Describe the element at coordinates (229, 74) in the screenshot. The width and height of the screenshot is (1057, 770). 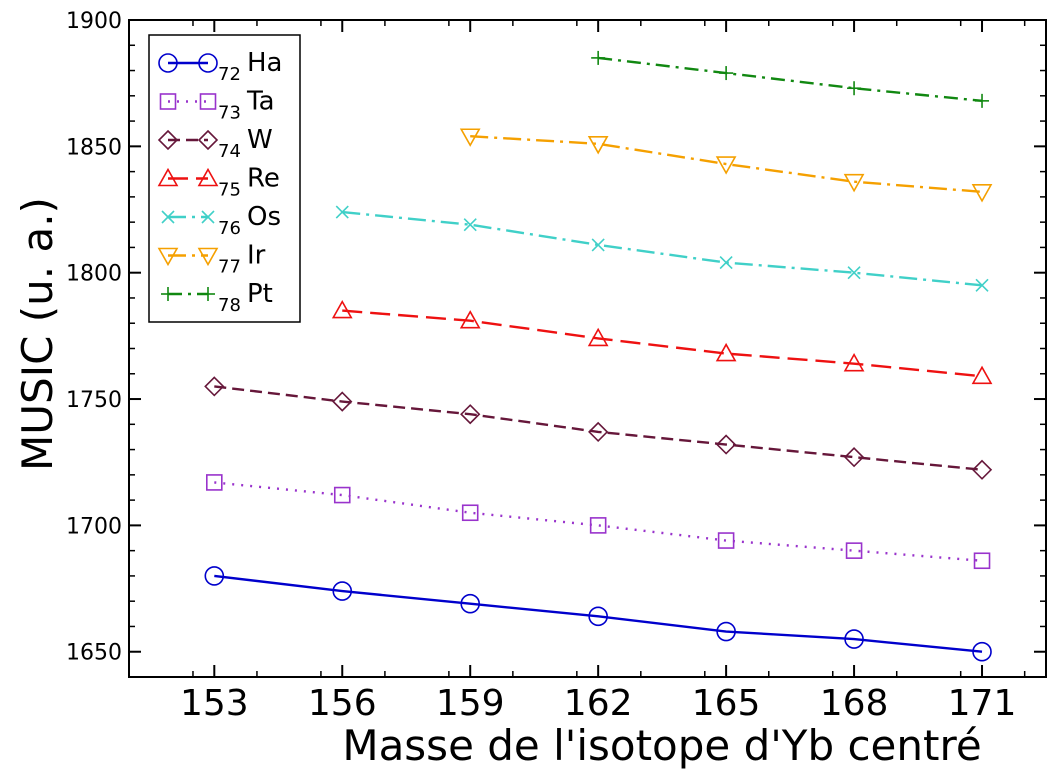
I see `legend-subscript: 72` at that location.